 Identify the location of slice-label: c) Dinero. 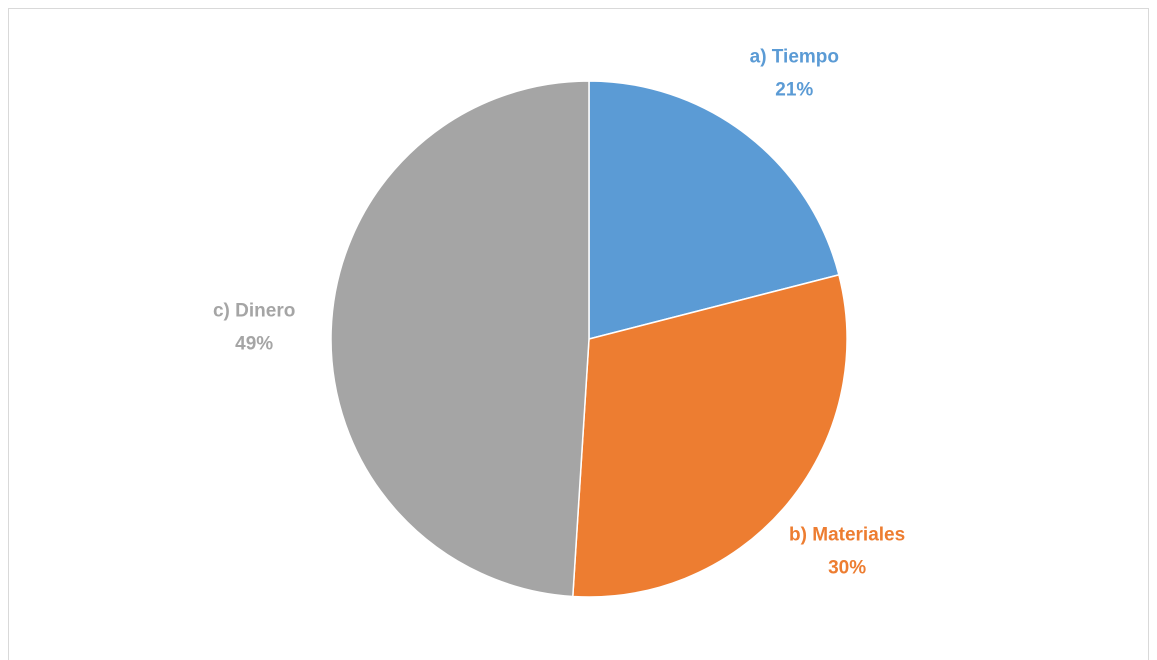
(254, 310).